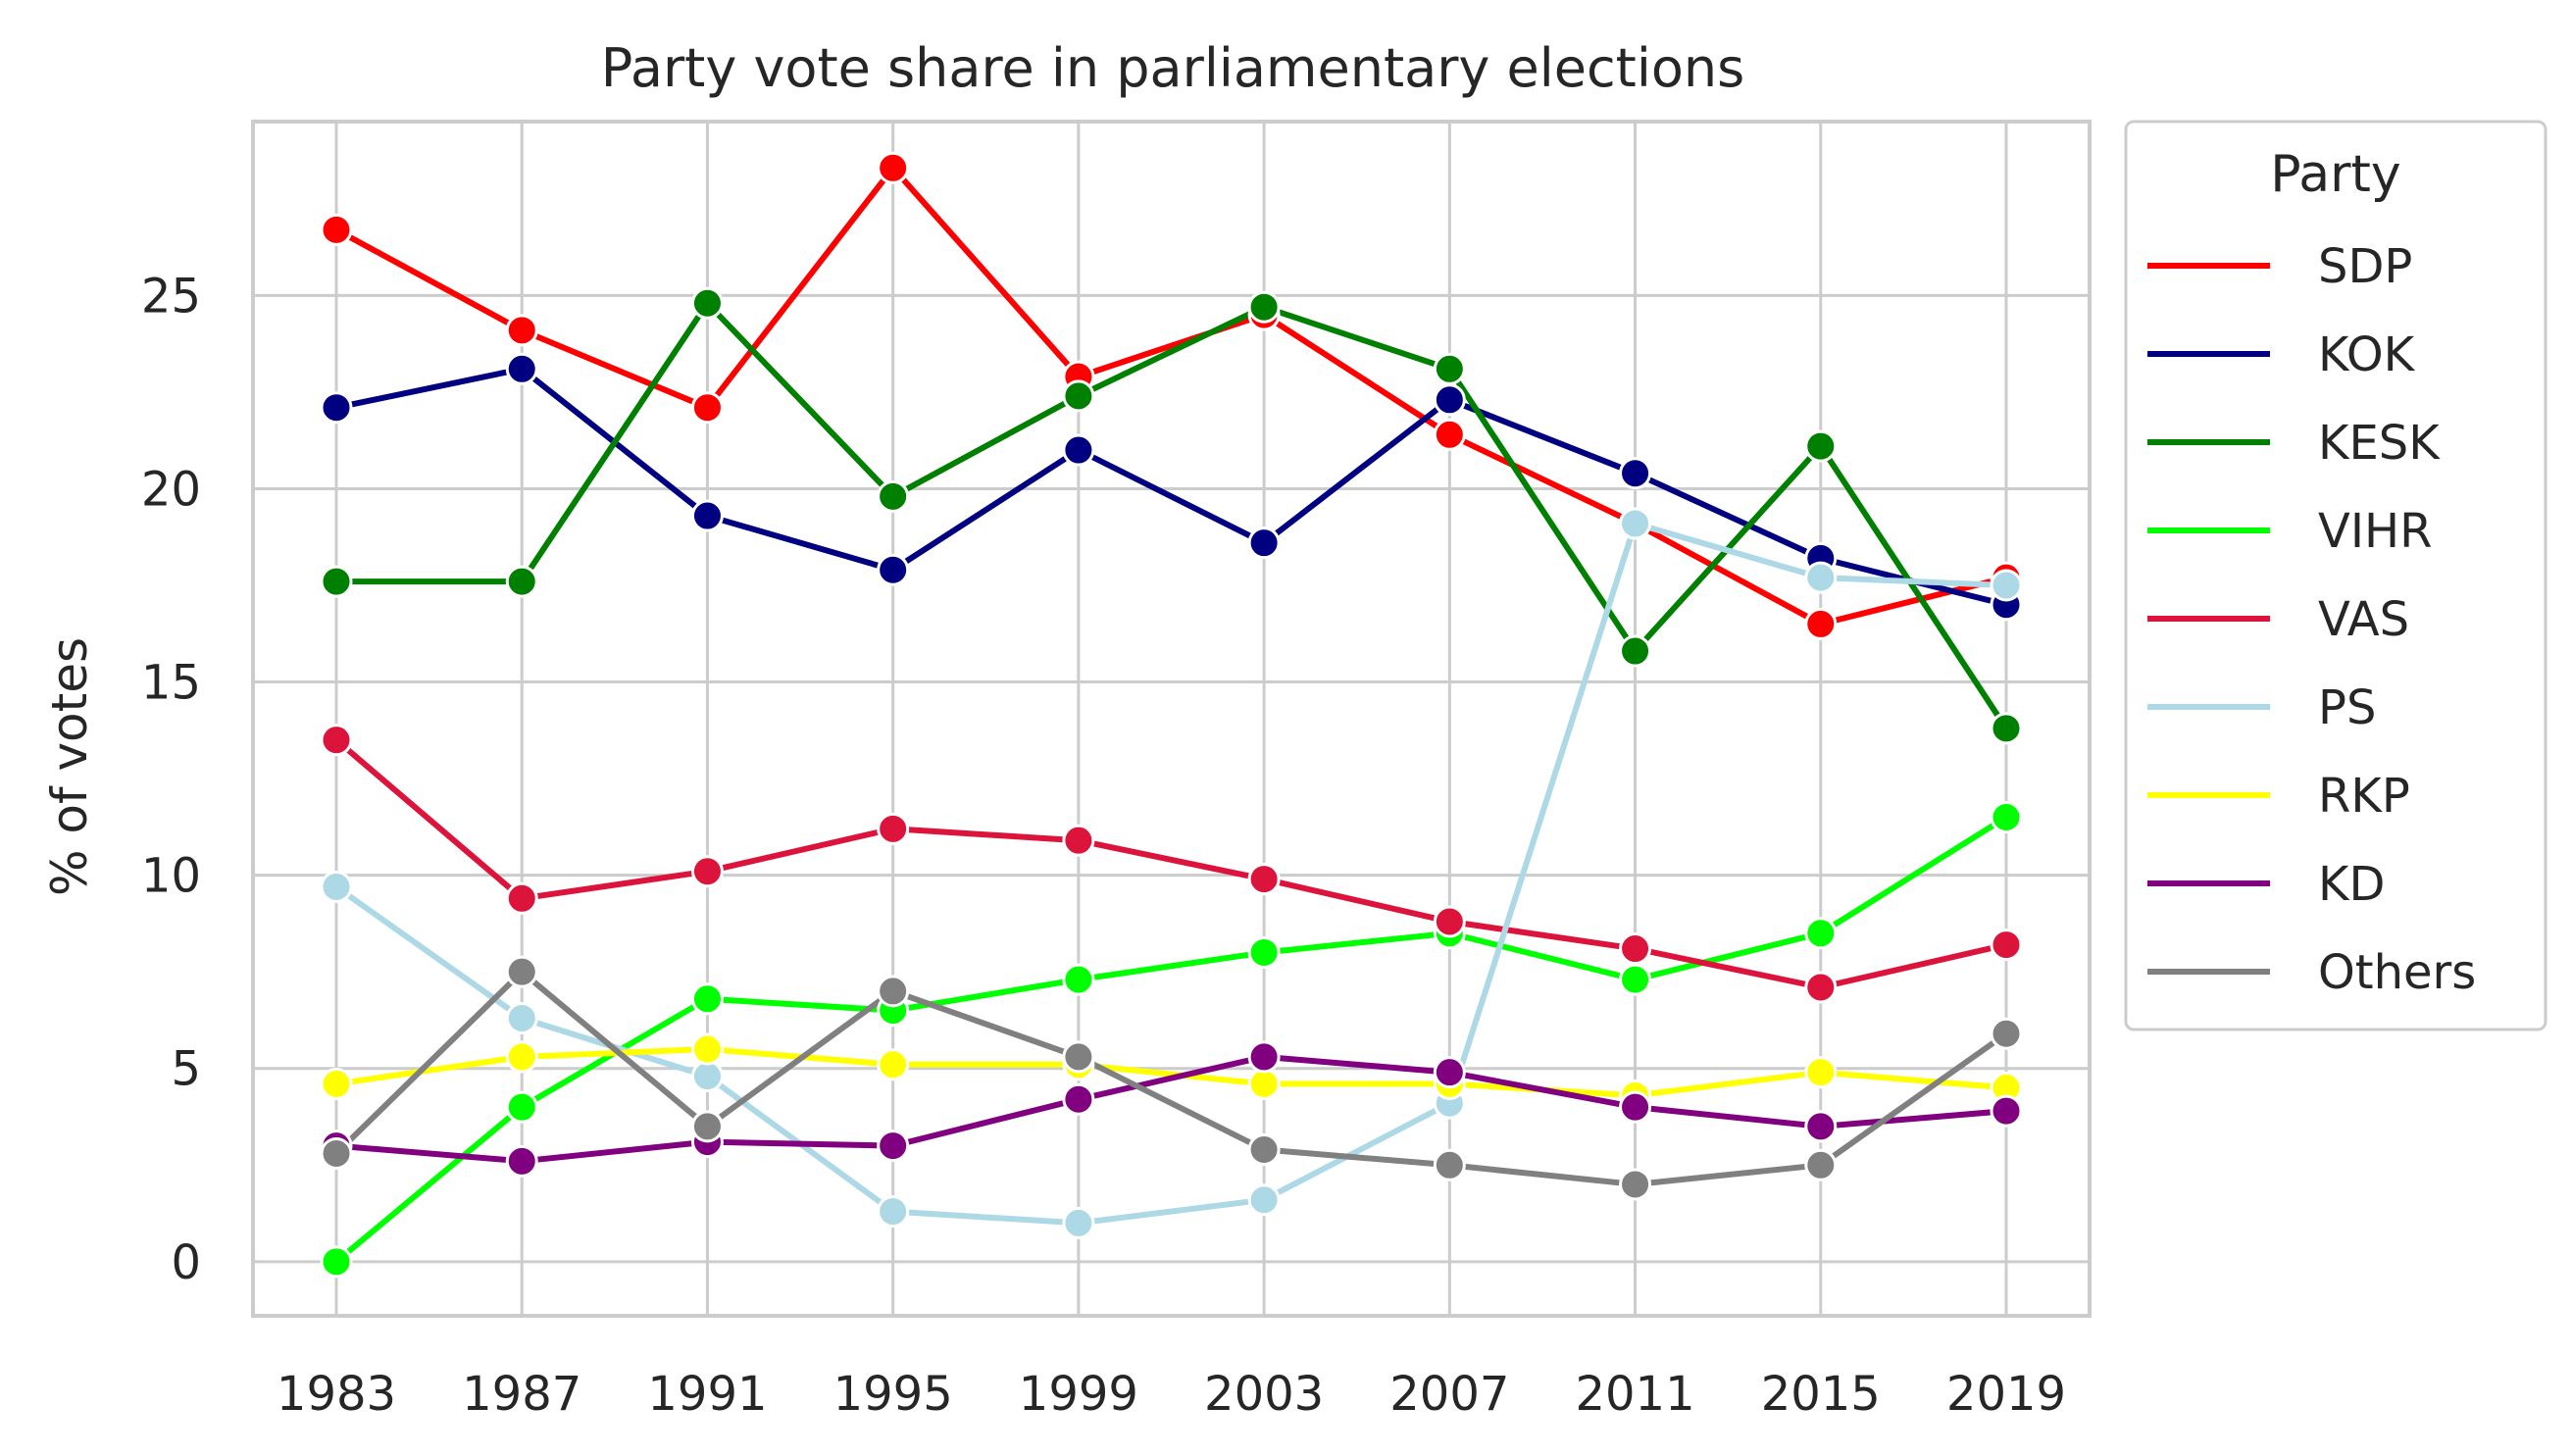  What do you see at coordinates (69, 766) in the screenshot?
I see `y-axis-label: % of votes` at bounding box center [69, 766].